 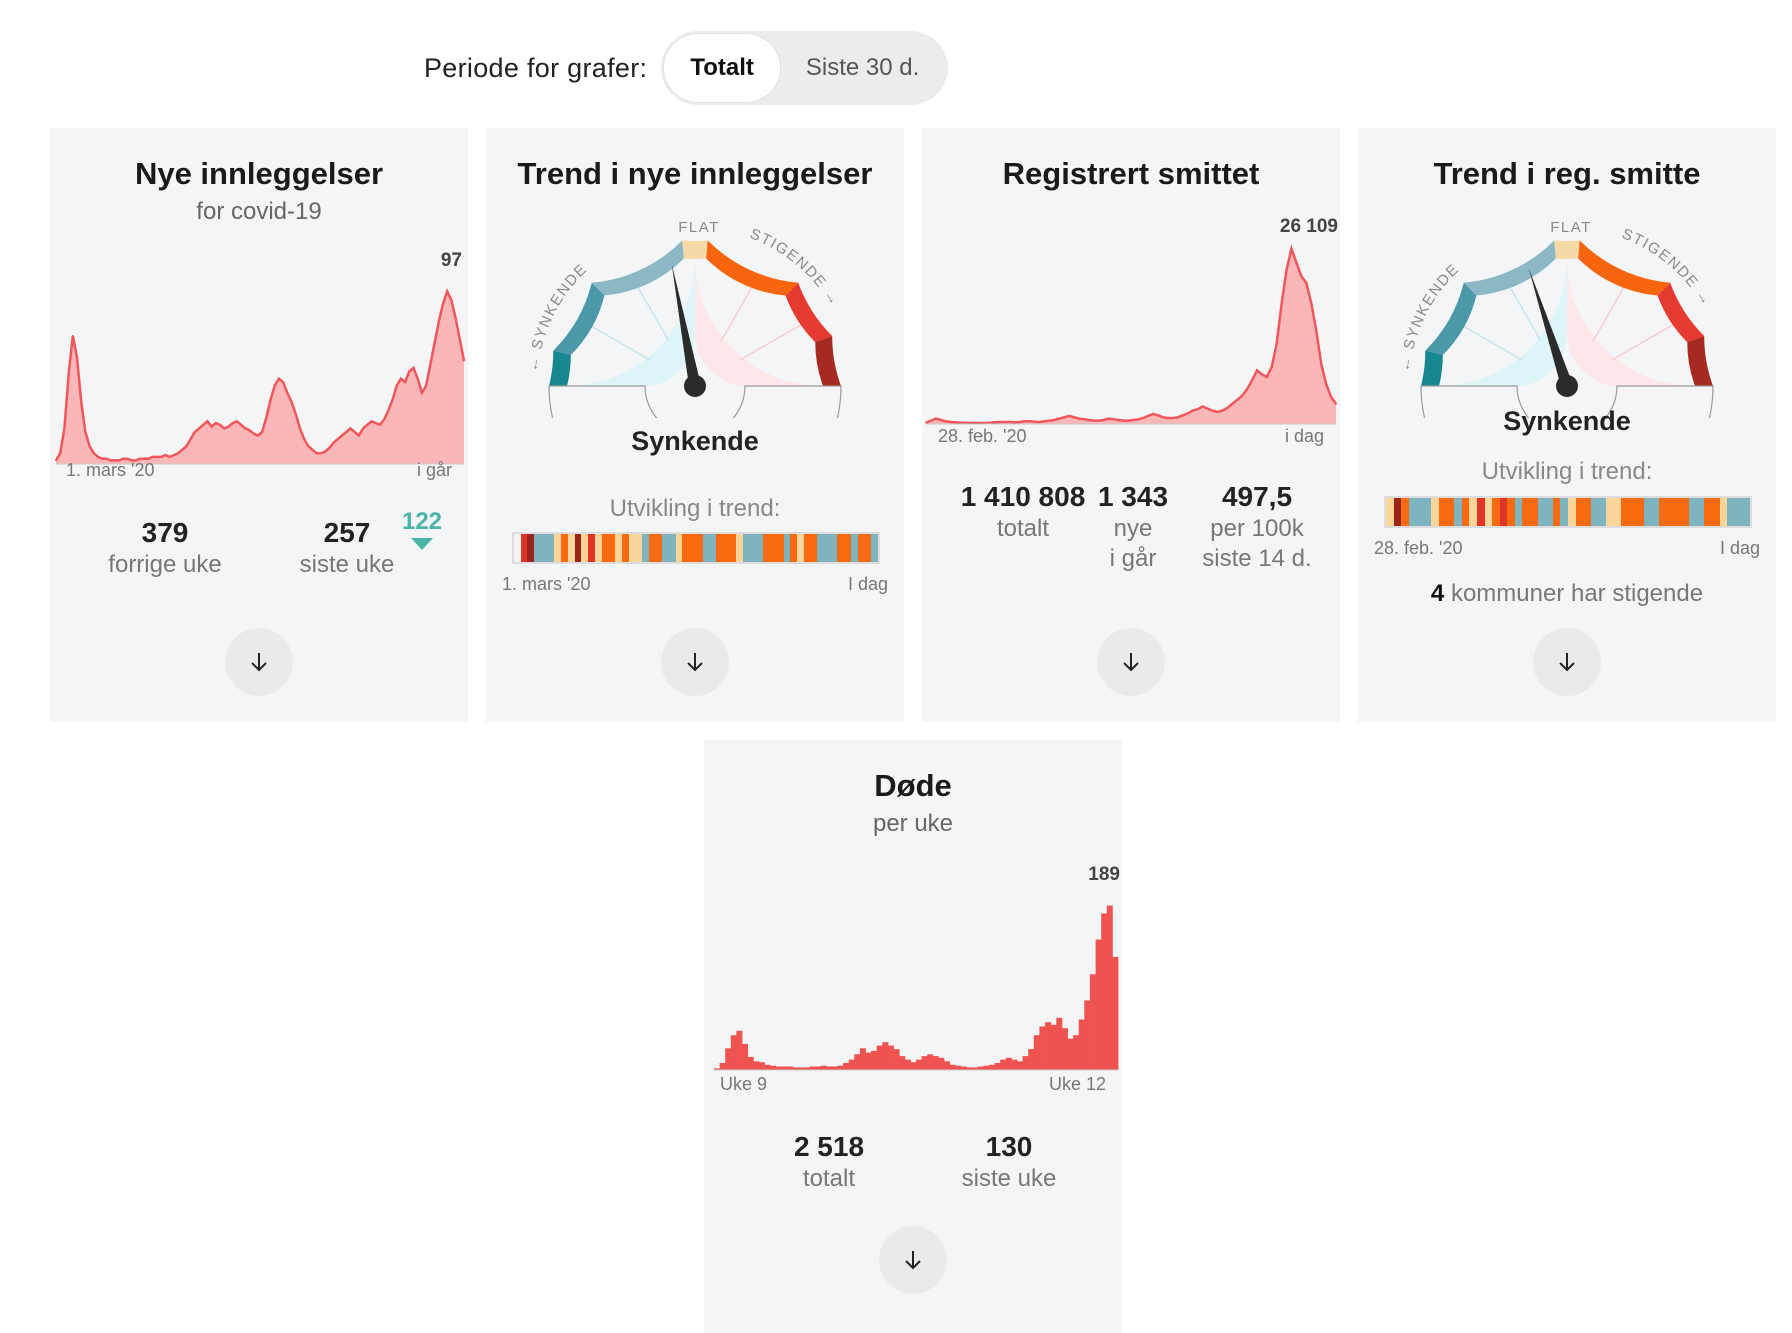 What do you see at coordinates (260, 377) in the screenshot?
I see `area-fill` at bounding box center [260, 377].